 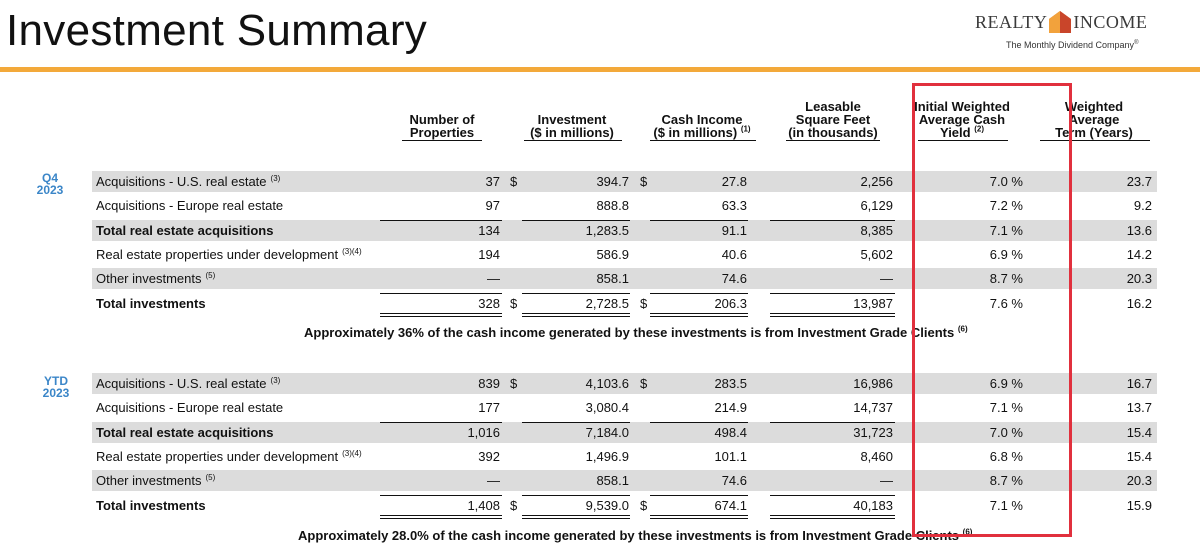 I want to click on cell-props: 839, so click(x=489, y=383).